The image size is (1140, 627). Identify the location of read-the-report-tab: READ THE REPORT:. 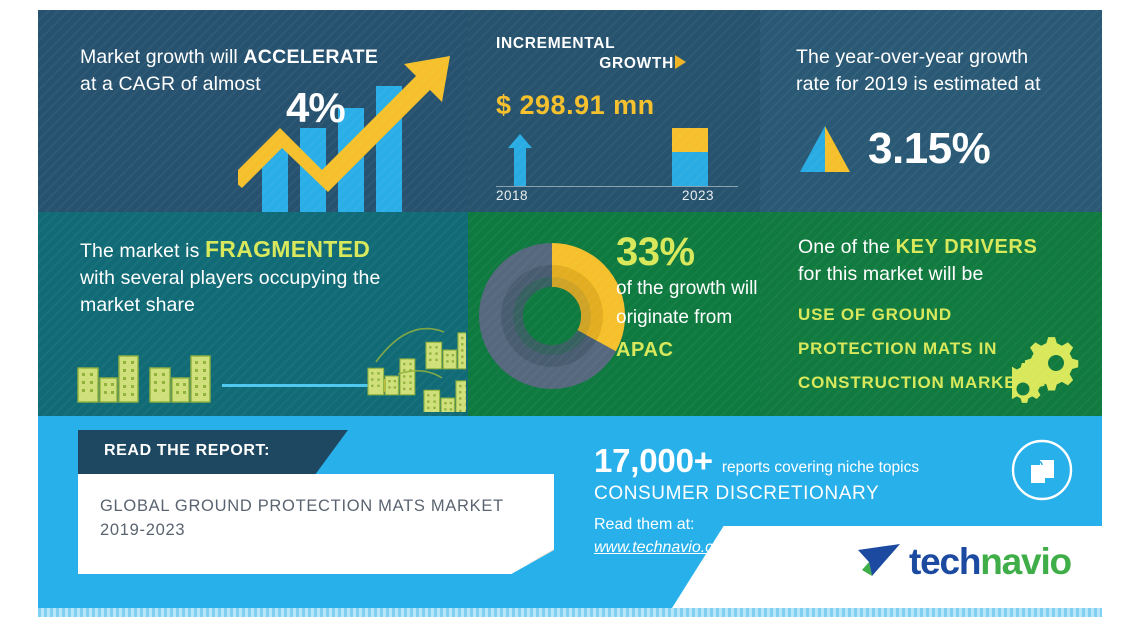
(213, 452).